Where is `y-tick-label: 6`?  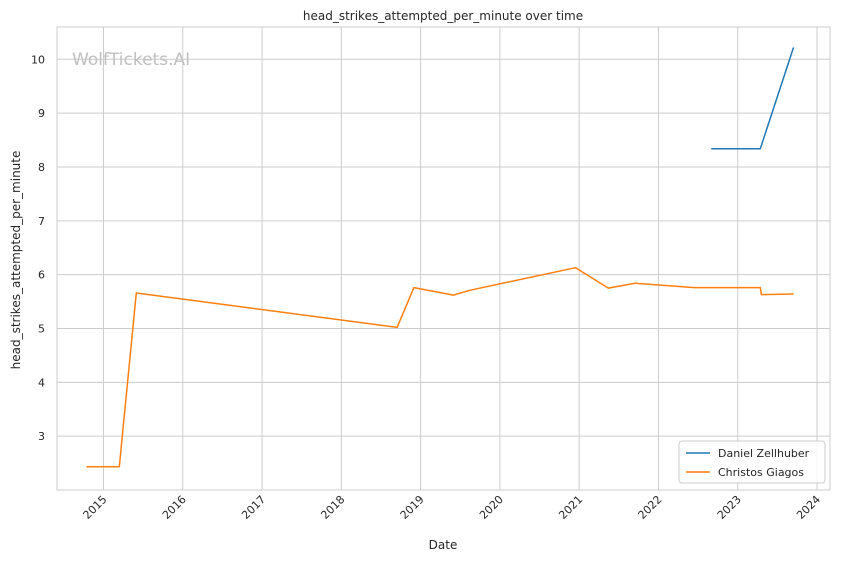
y-tick-label: 6 is located at coordinates (41, 275).